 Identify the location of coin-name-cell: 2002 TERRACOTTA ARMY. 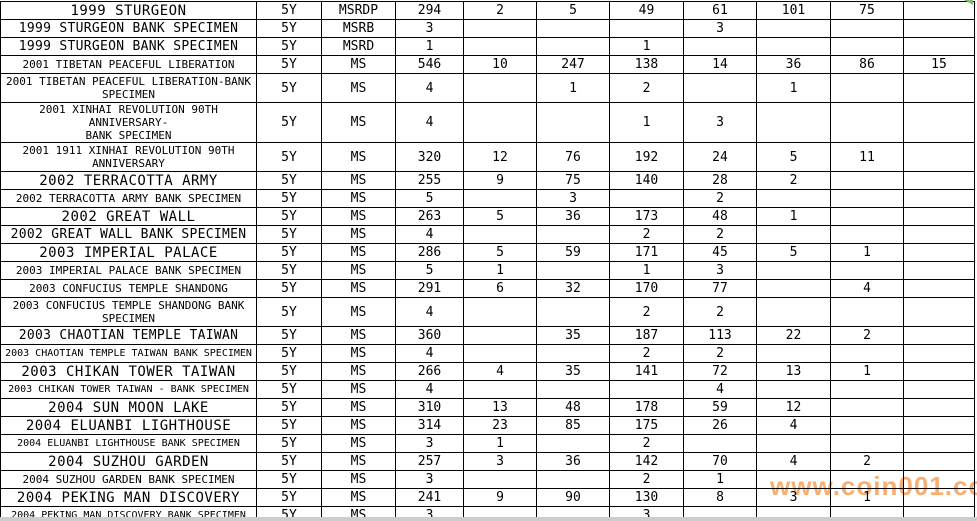
(128, 180).